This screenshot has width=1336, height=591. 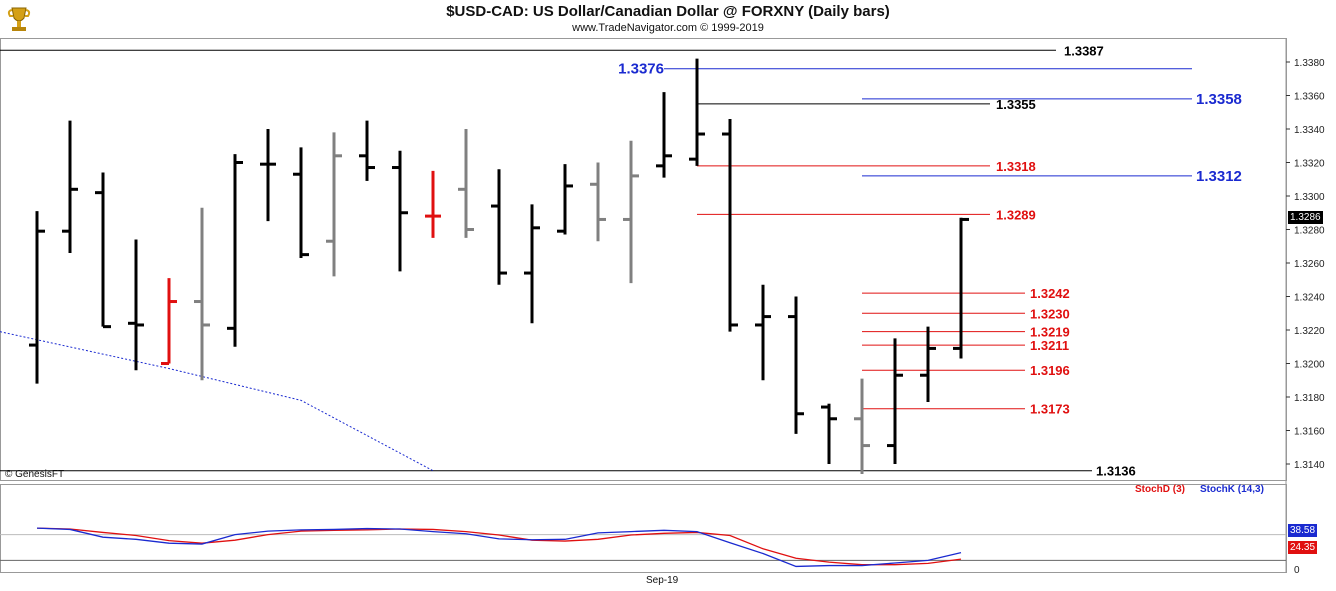 I want to click on chart-subtitle: www.TradeNavigator.com © 1999-2019, so click(x=668, y=28).